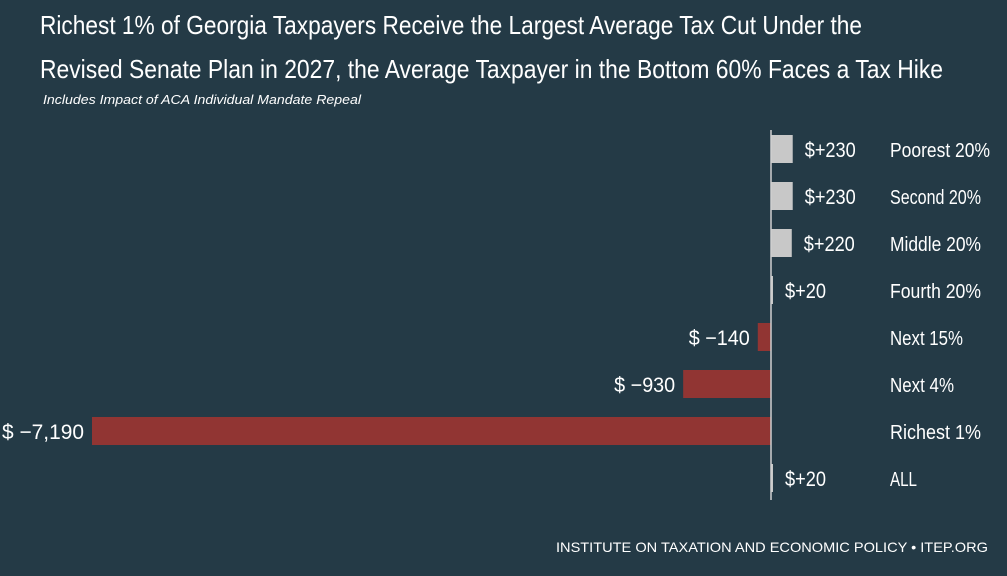 This screenshot has height=576, width=1007. I want to click on data-label: $+220, so click(829, 244).